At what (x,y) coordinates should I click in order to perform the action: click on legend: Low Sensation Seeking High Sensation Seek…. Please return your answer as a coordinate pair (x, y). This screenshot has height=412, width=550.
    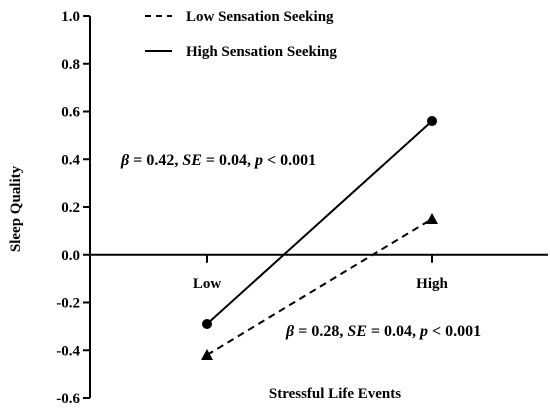
    Looking at the image, I should click on (241, 34).